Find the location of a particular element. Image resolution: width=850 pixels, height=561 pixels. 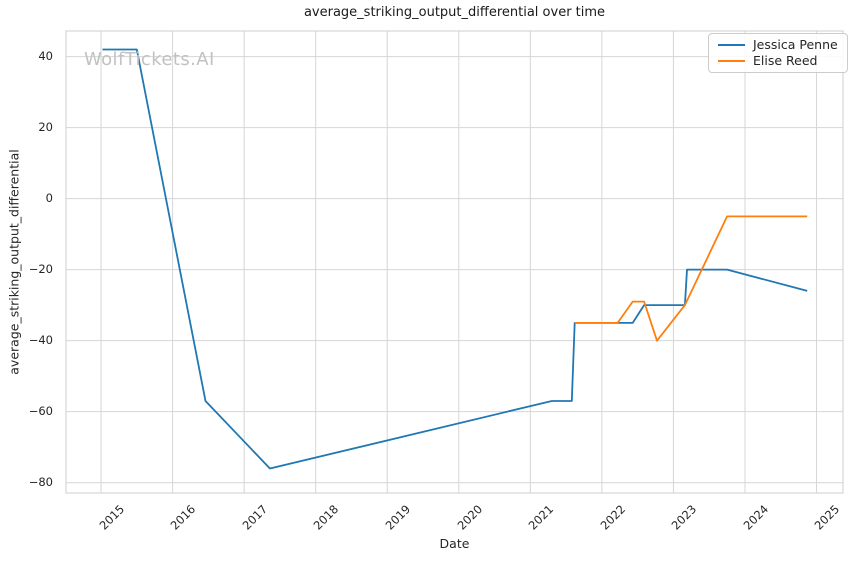

y-axis-label: average_striking_output_differential is located at coordinates (14, 262).